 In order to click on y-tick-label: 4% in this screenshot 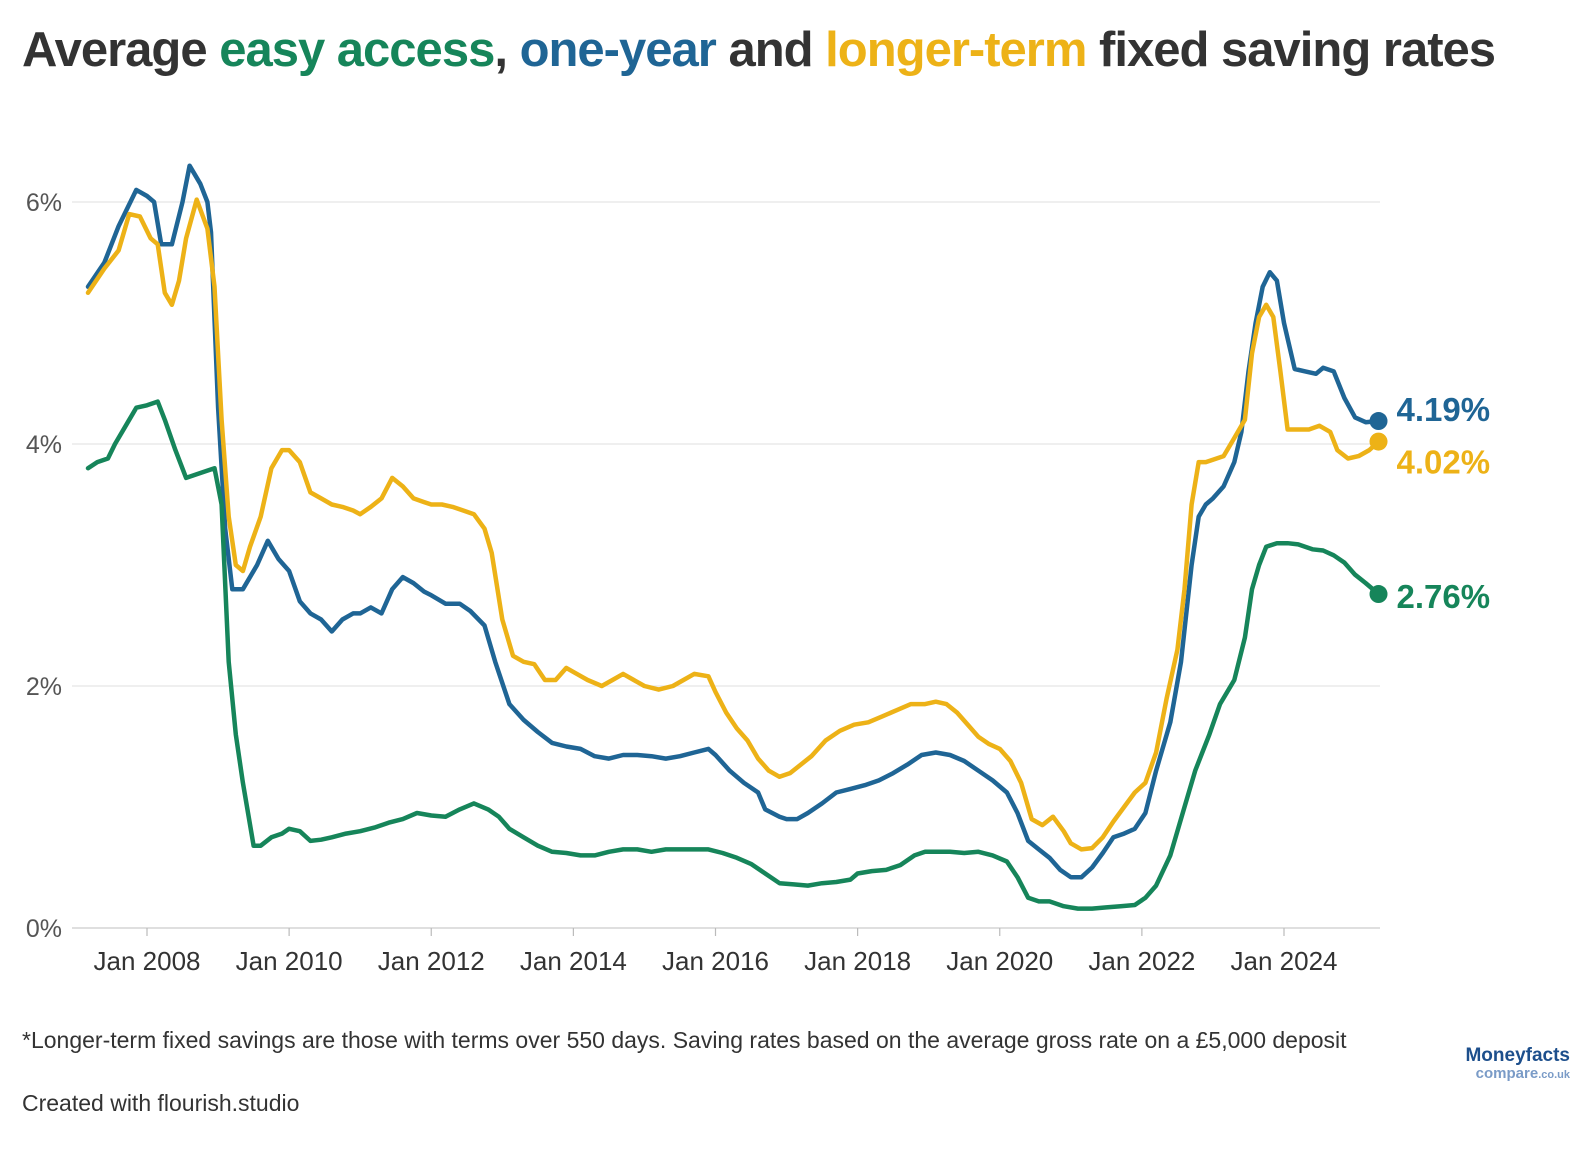, I will do `click(44, 445)`.